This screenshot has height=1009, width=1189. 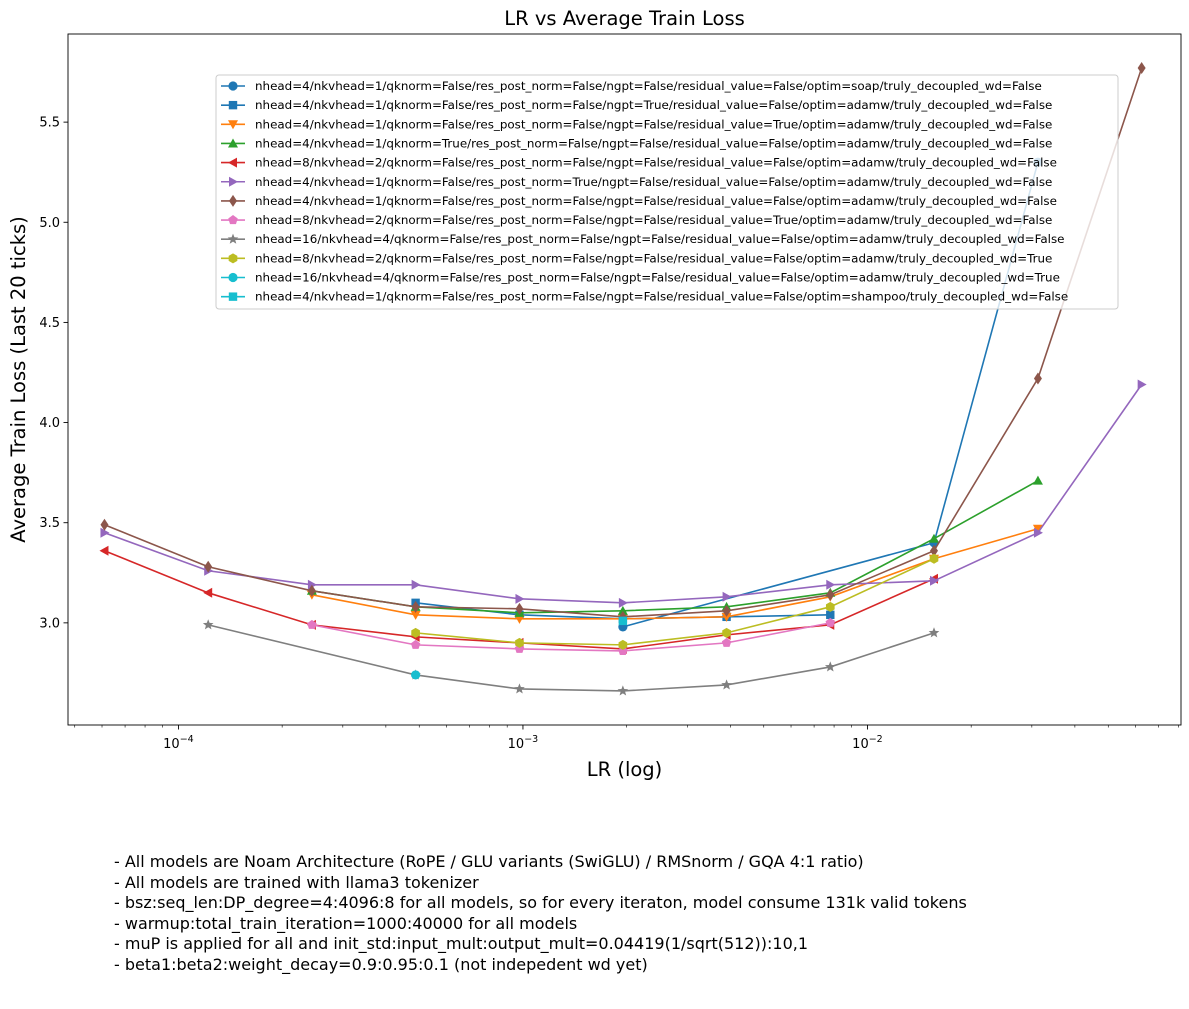 What do you see at coordinates (49, 523) in the screenshot?
I see `y-tick-label: 3.5` at bounding box center [49, 523].